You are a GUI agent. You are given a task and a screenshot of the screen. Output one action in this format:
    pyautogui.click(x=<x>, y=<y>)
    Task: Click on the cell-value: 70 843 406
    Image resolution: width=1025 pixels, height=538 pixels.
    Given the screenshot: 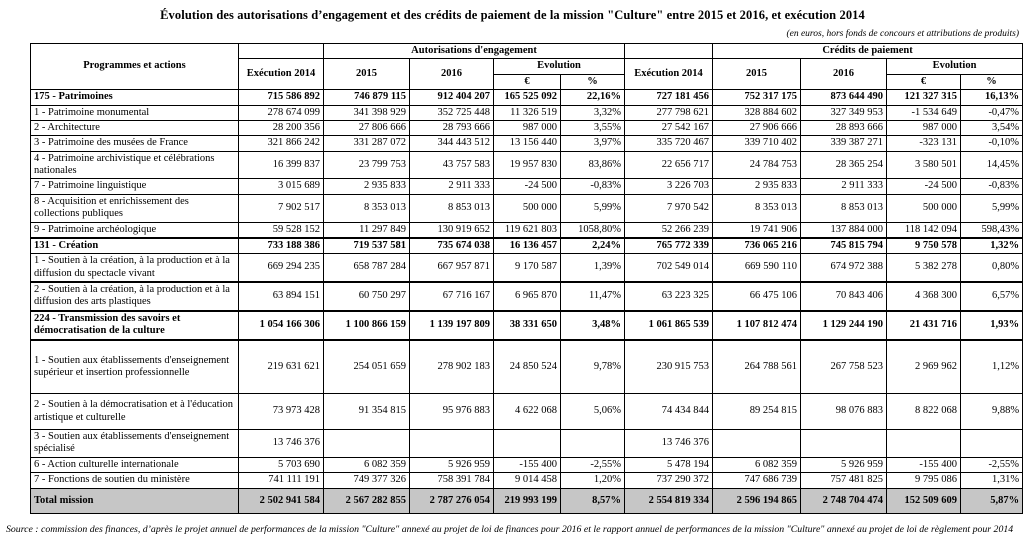 What is the action you would take?
    pyautogui.click(x=844, y=296)
    